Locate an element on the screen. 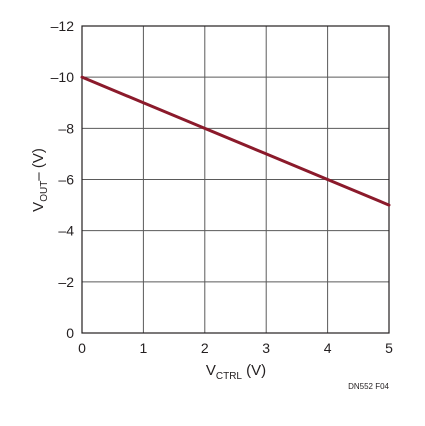 Image resolution: width=425 pixels, height=426 pixels. y-tick-label: –10 is located at coordinates (63, 77).